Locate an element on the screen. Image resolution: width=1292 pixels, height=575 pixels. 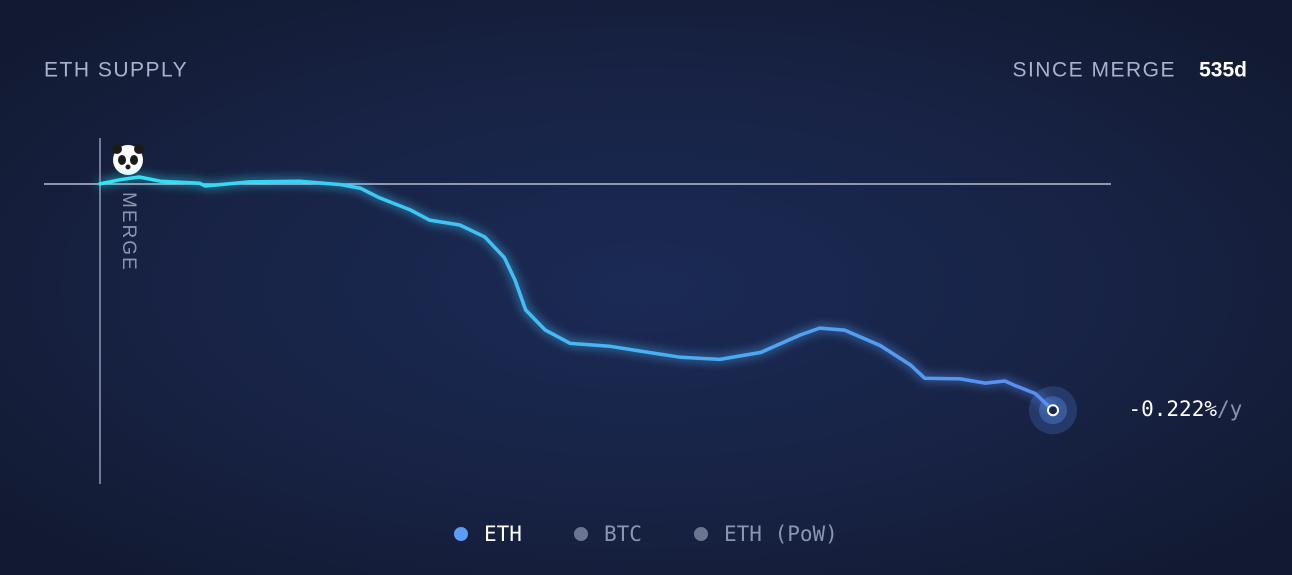
legend-label: ETH (PoW) is located at coordinates (781, 534).